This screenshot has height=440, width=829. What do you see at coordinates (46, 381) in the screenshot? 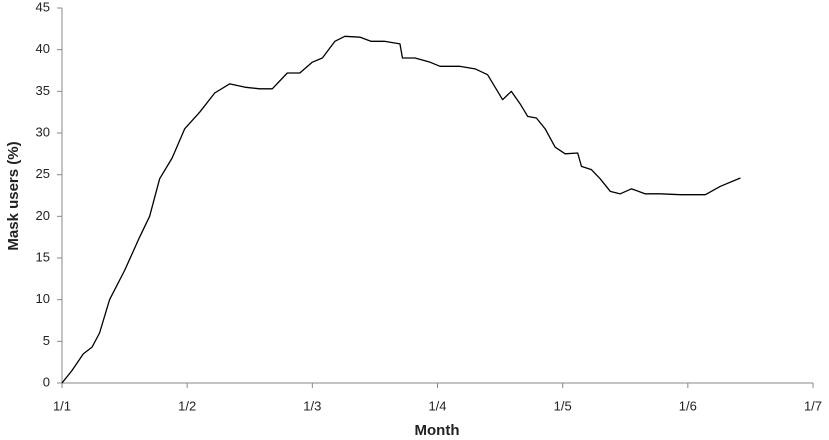
I see `y-tick-label: 0` at bounding box center [46, 381].